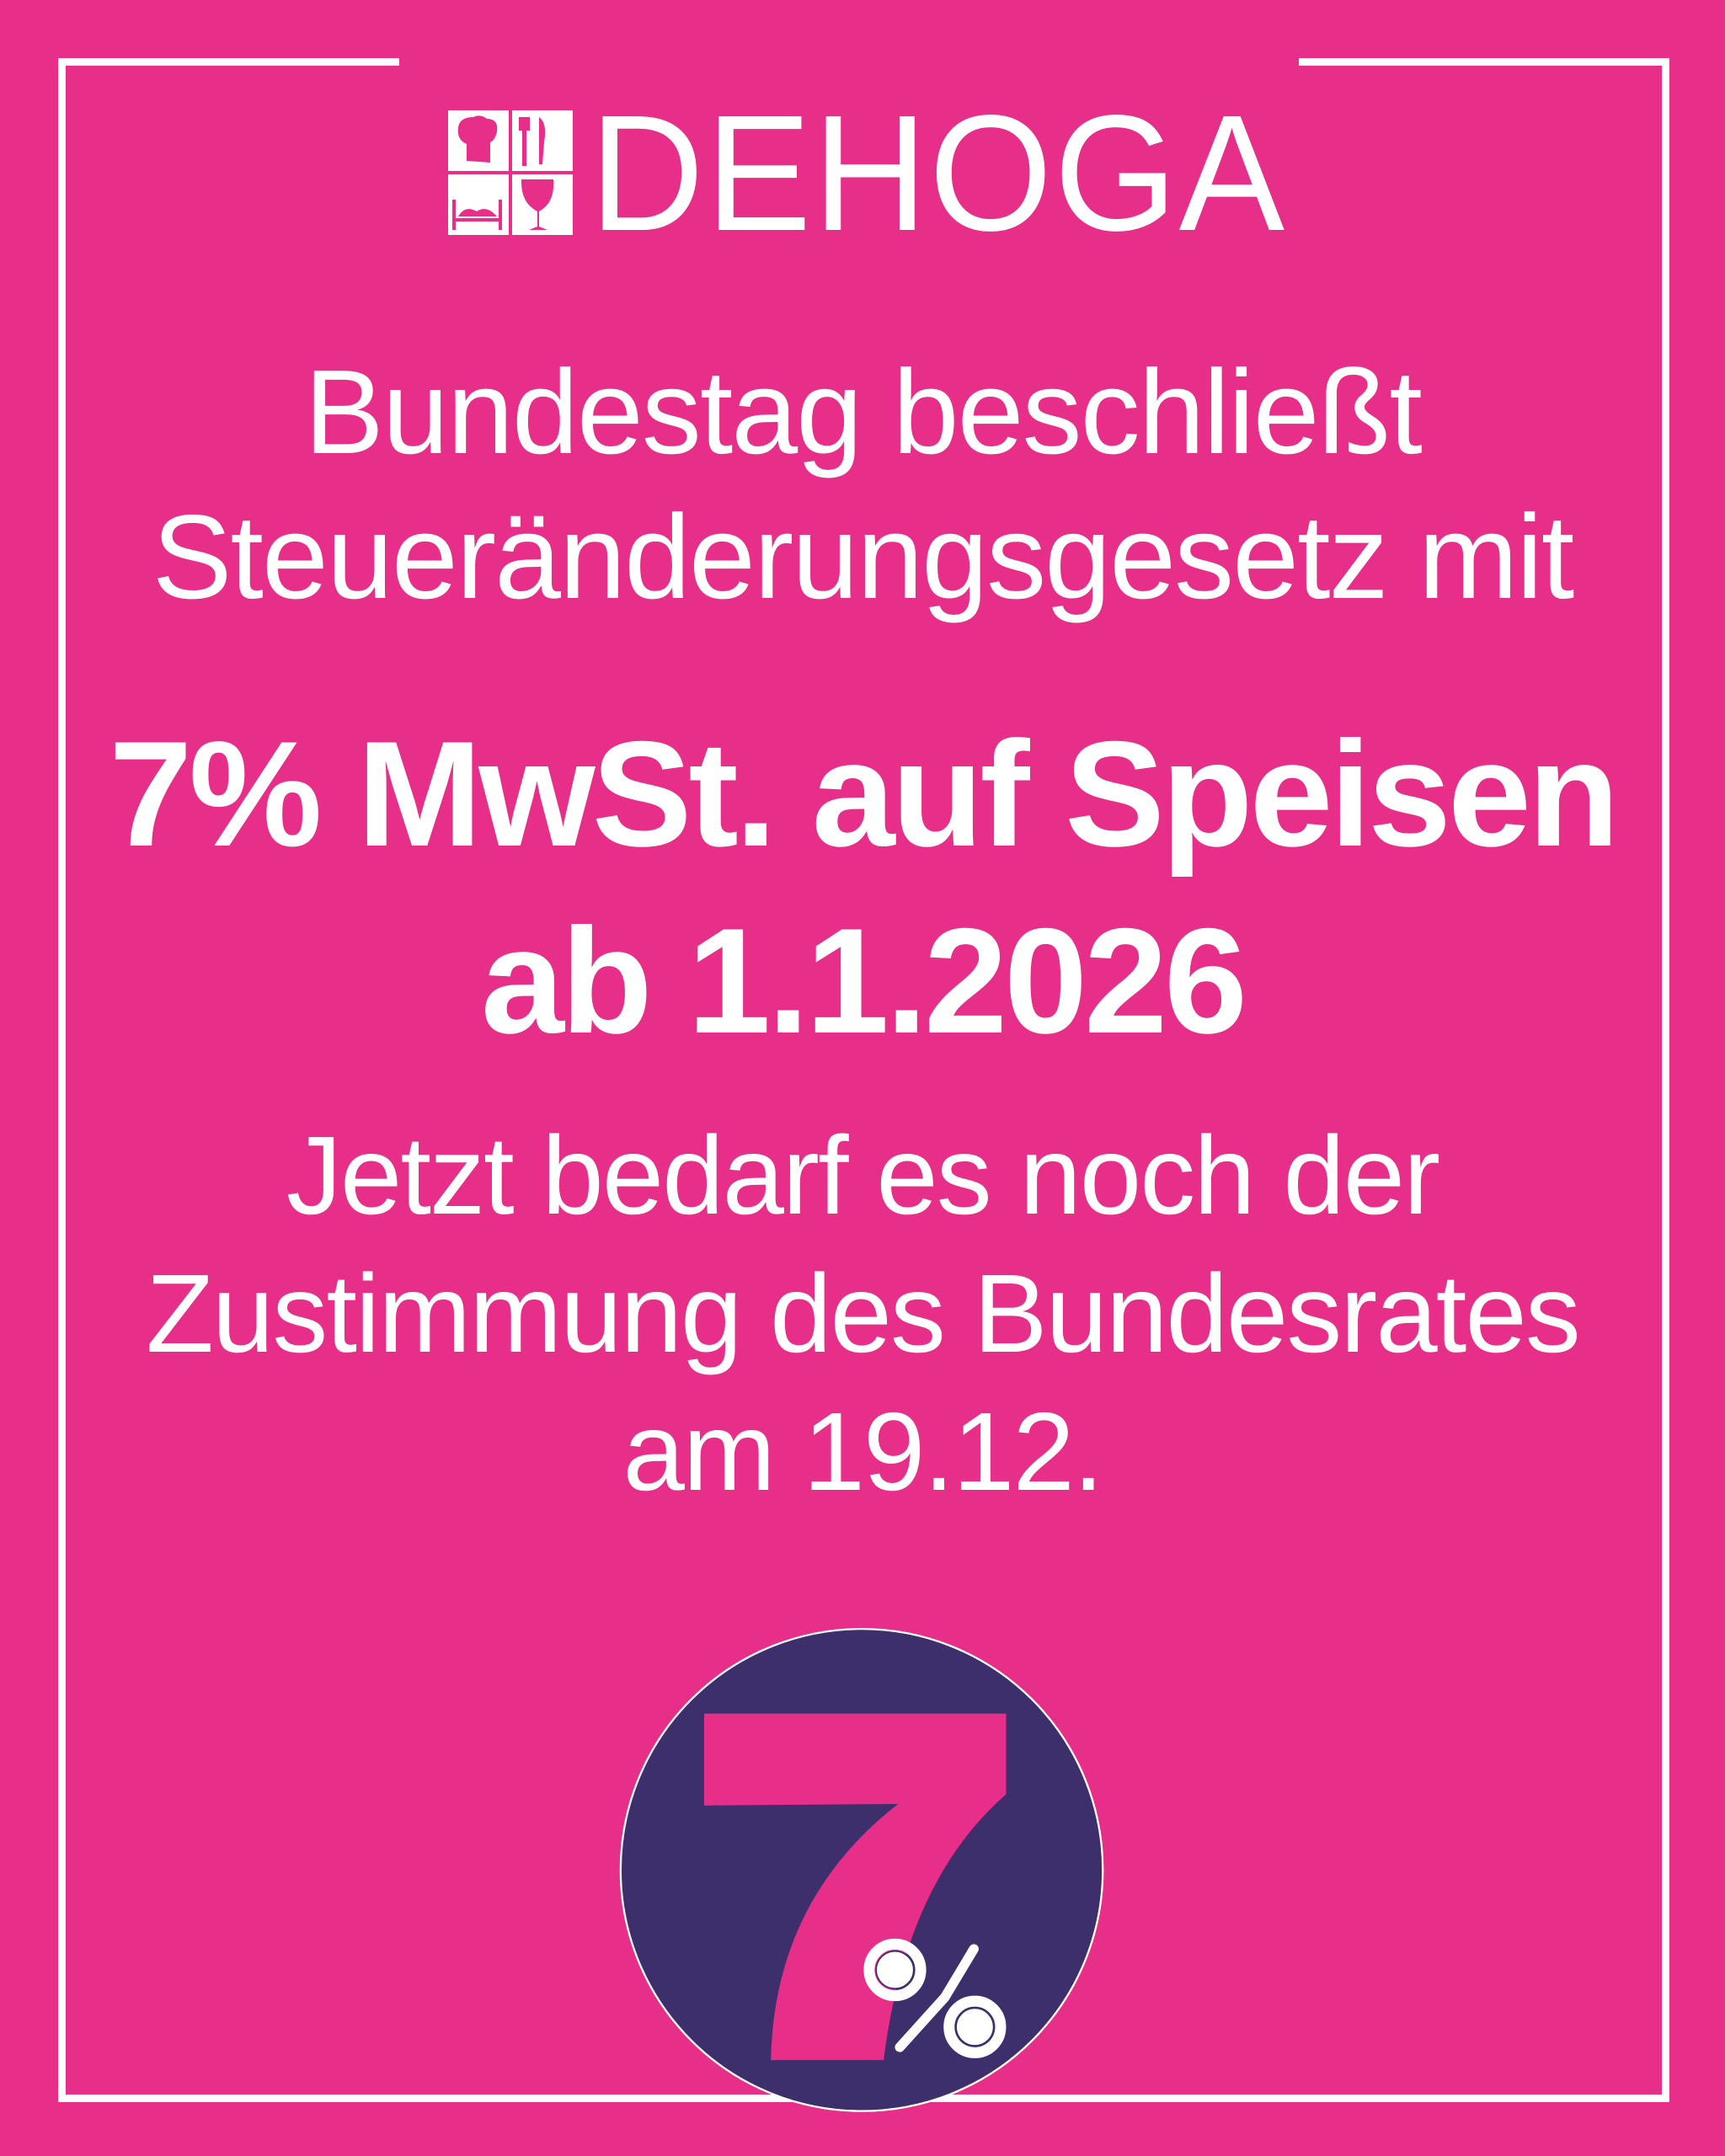 The height and width of the screenshot is (2156, 1725). Describe the element at coordinates (542, 204) in the screenshot. I see `wine-glass-icon` at that location.